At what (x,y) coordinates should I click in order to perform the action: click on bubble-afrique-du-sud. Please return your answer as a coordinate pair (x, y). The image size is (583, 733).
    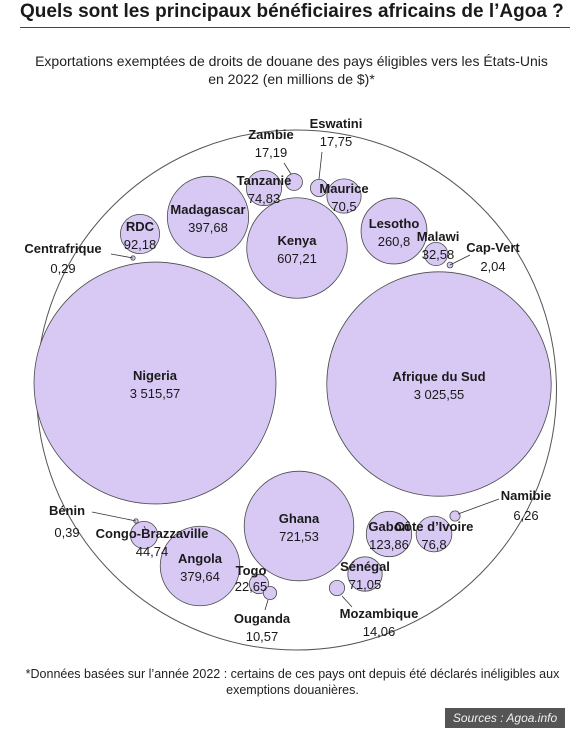
    Looking at the image, I should click on (439, 384).